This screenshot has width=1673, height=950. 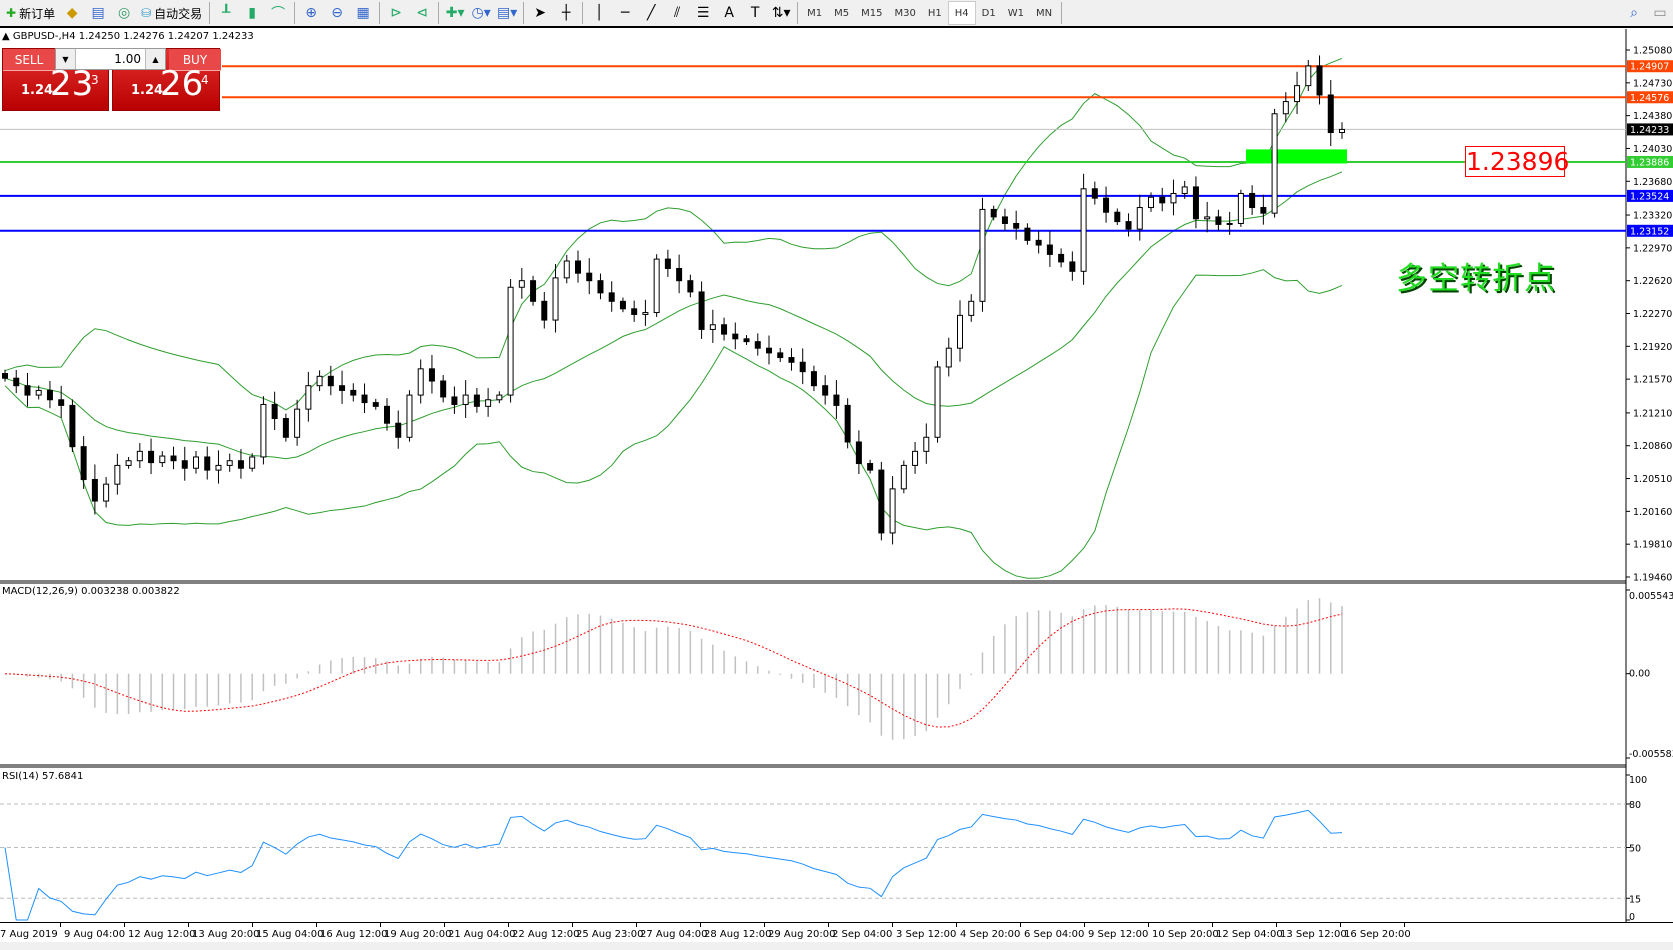 What do you see at coordinates (755, 13) in the screenshot?
I see `text-label-button: T` at bounding box center [755, 13].